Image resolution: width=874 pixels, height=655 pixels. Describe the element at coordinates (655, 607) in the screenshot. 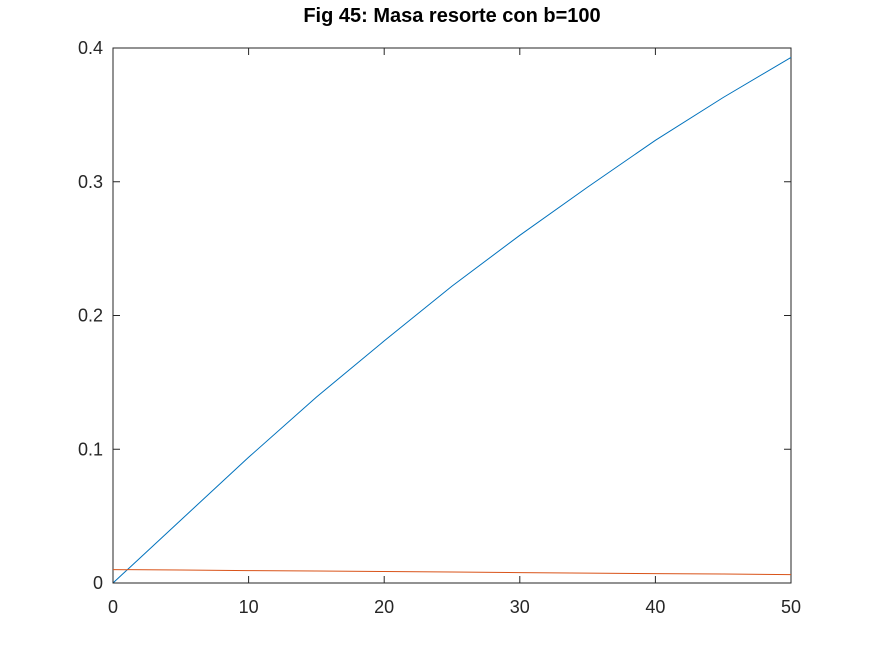

I see `x-tick-label: 40` at that location.